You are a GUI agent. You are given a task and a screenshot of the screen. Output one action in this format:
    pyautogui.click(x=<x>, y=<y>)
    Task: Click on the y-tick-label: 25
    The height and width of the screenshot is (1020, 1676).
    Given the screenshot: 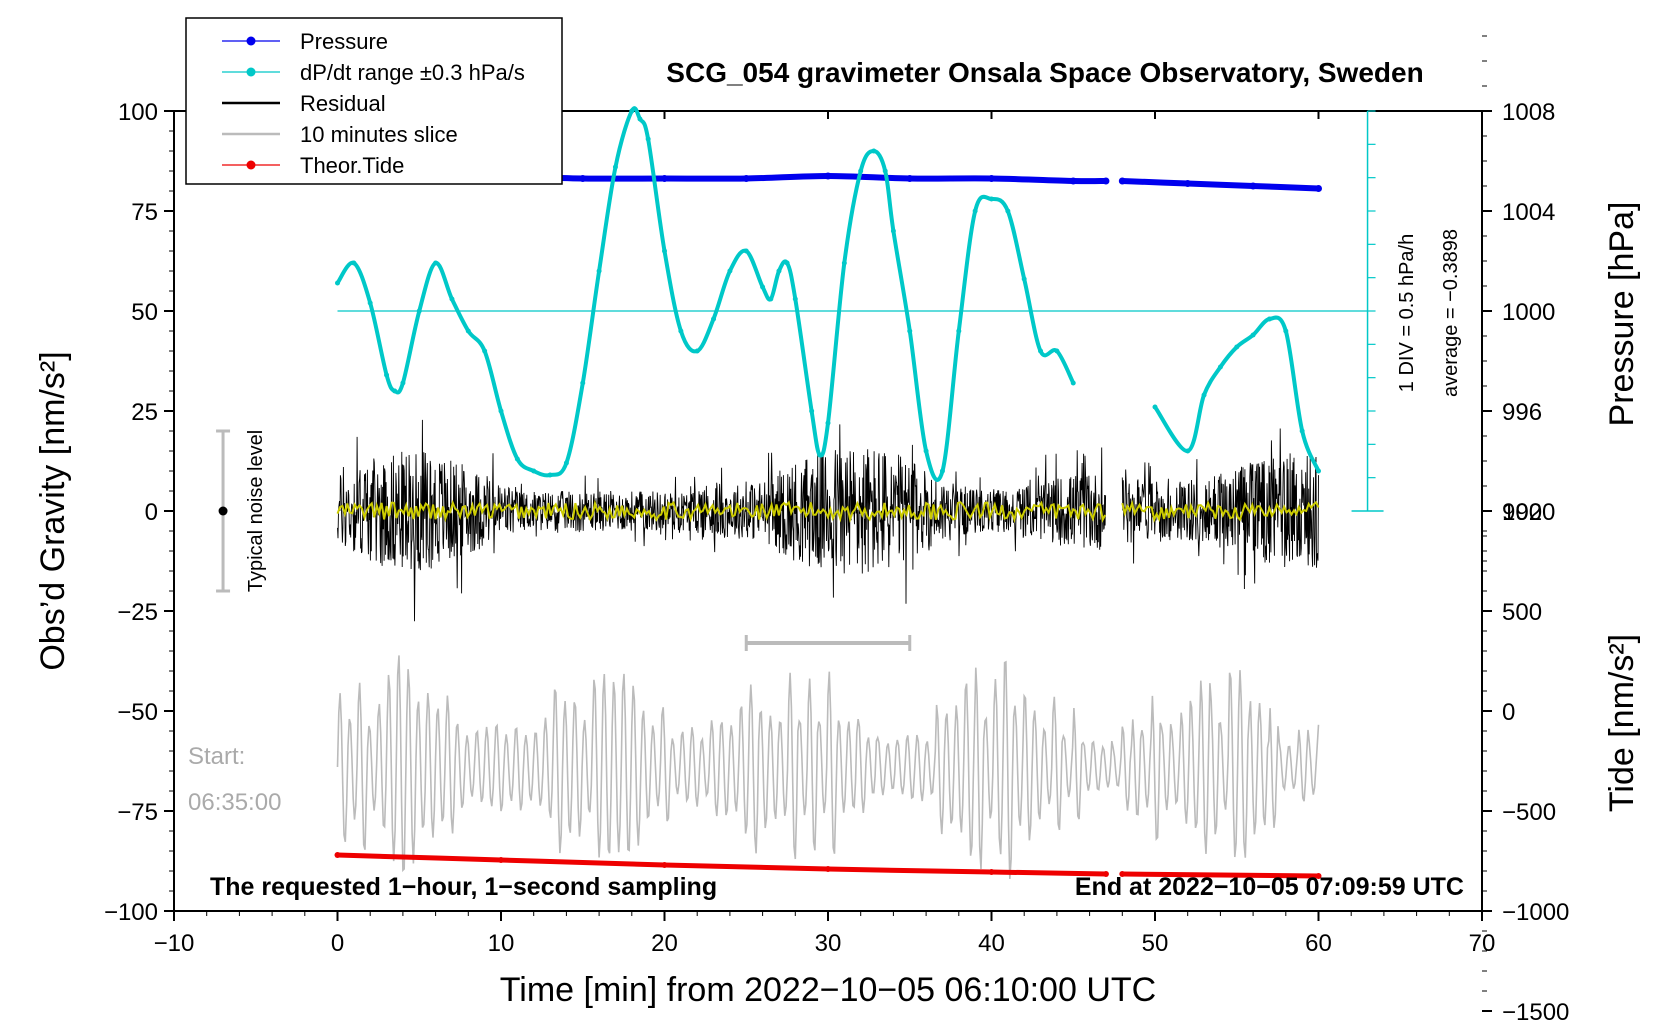 What is the action you would take?
    pyautogui.click(x=144, y=412)
    